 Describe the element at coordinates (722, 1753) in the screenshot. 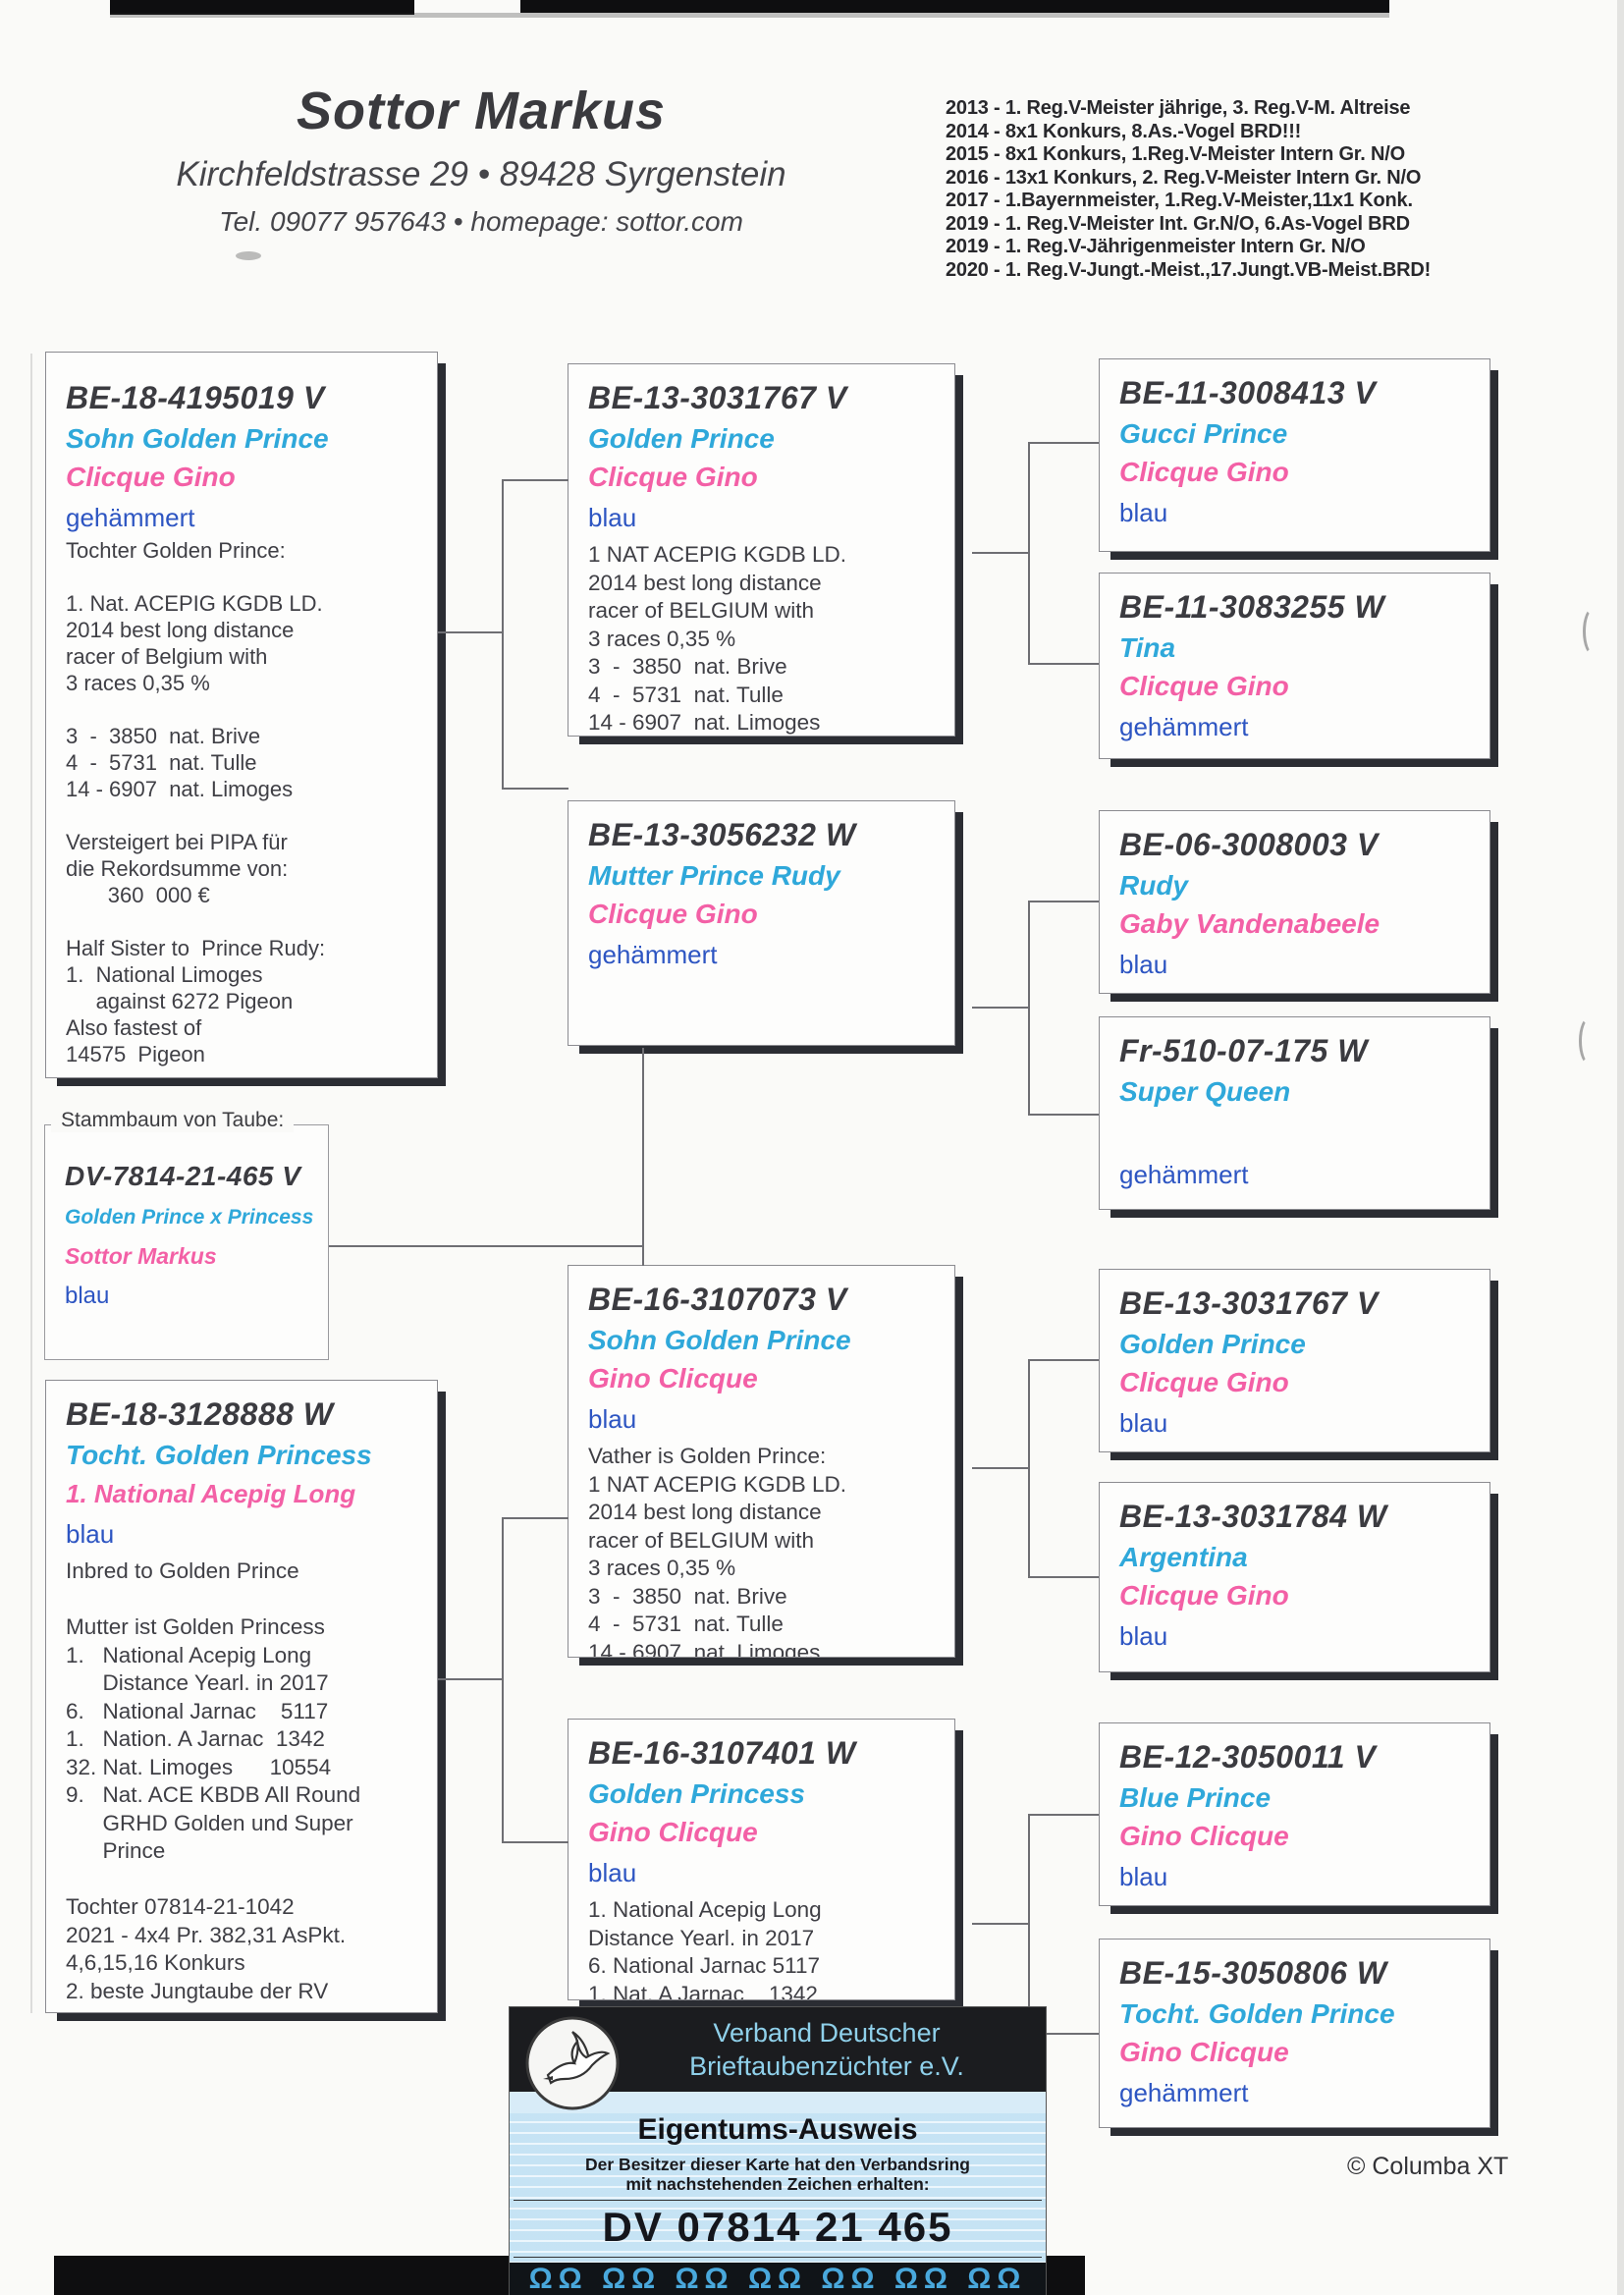

I see `ring-number: BE-16-3107401 W` at that location.